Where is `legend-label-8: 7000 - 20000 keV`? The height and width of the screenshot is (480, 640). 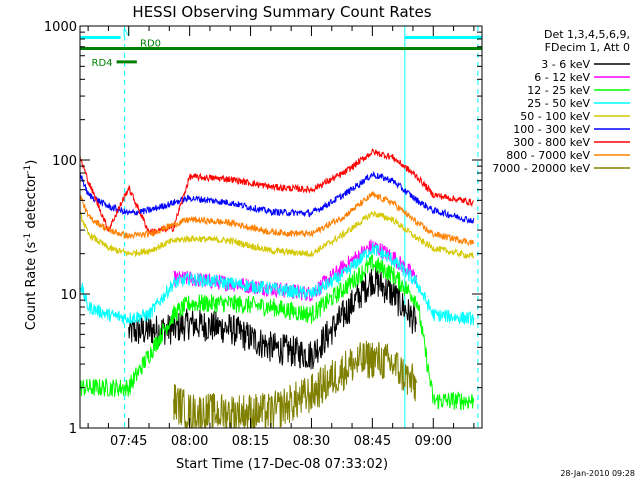
legend-label-8: 7000 - 20000 keV is located at coordinates (541, 168).